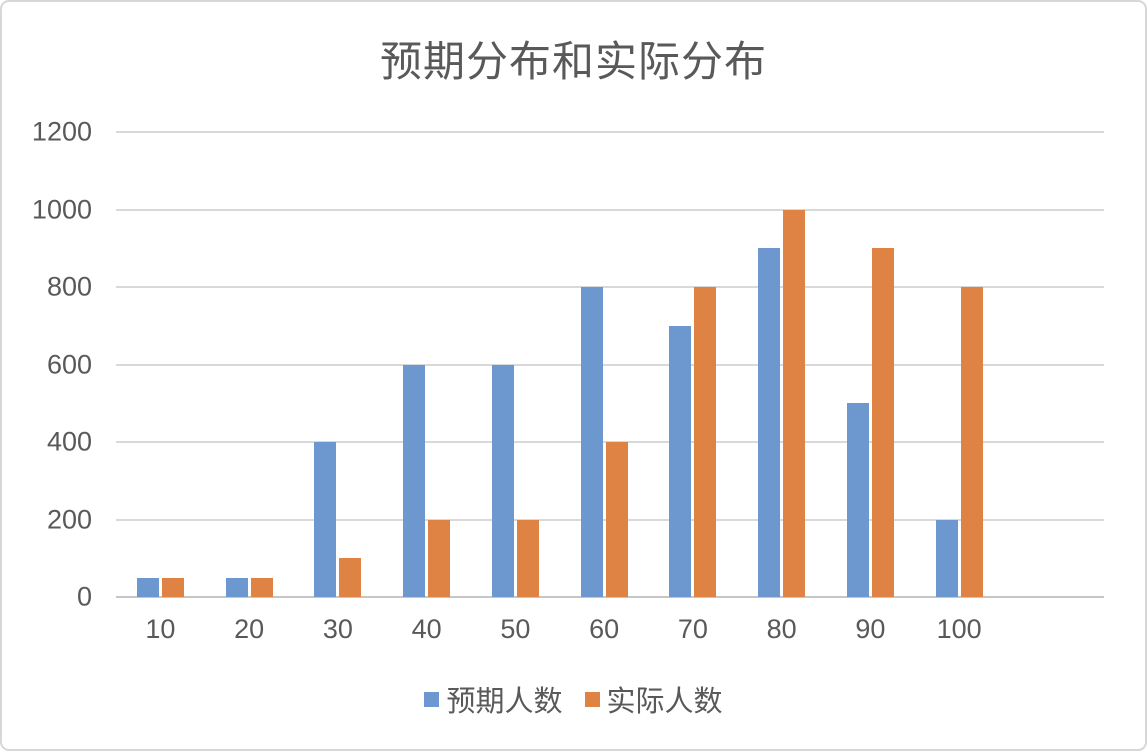  Describe the element at coordinates (616, 519) in the screenshot. I see `bar-实际人数-60` at that location.